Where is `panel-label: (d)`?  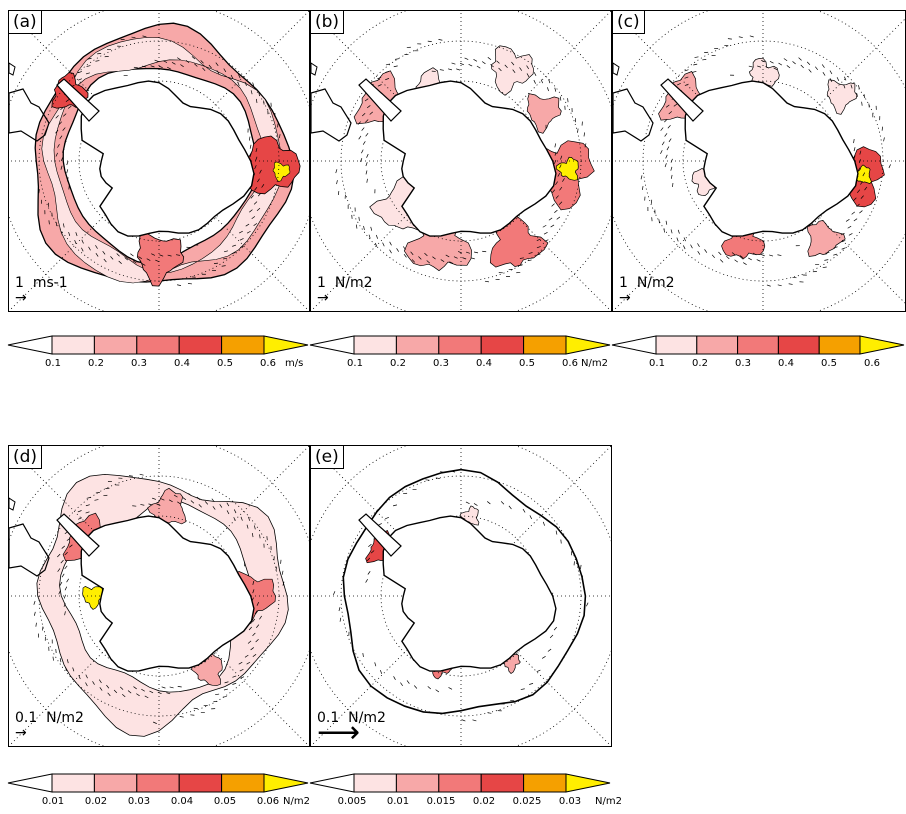 panel-label: (d) is located at coordinates (26, 457).